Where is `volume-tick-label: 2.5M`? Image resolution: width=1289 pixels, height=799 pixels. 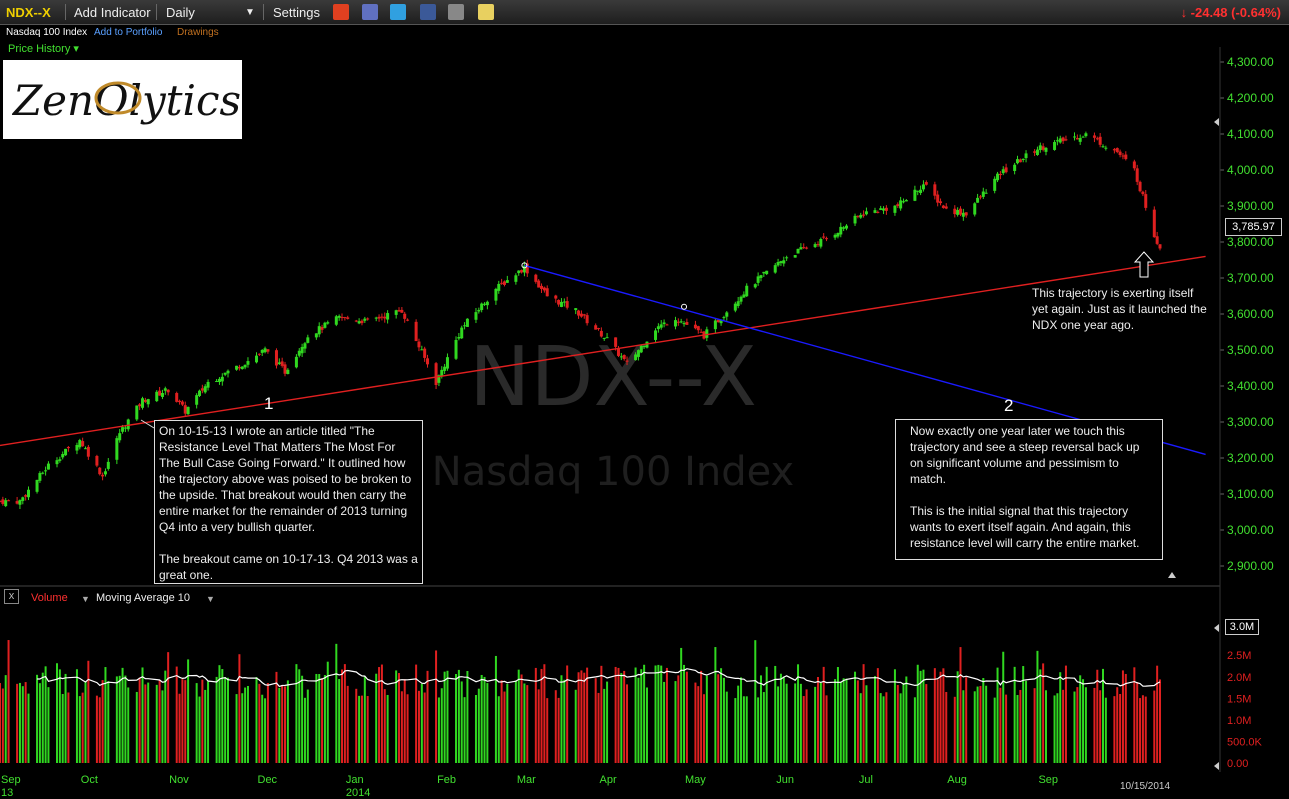
volume-tick-label: 2.5M is located at coordinates (1239, 656).